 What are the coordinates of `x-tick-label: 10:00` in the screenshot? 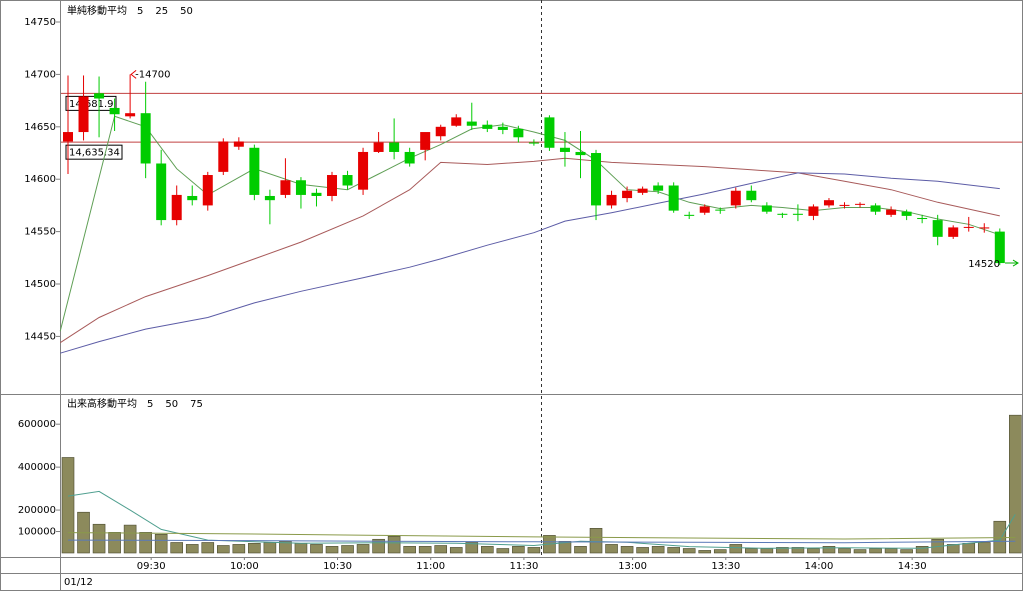 It's located at (244, 566).